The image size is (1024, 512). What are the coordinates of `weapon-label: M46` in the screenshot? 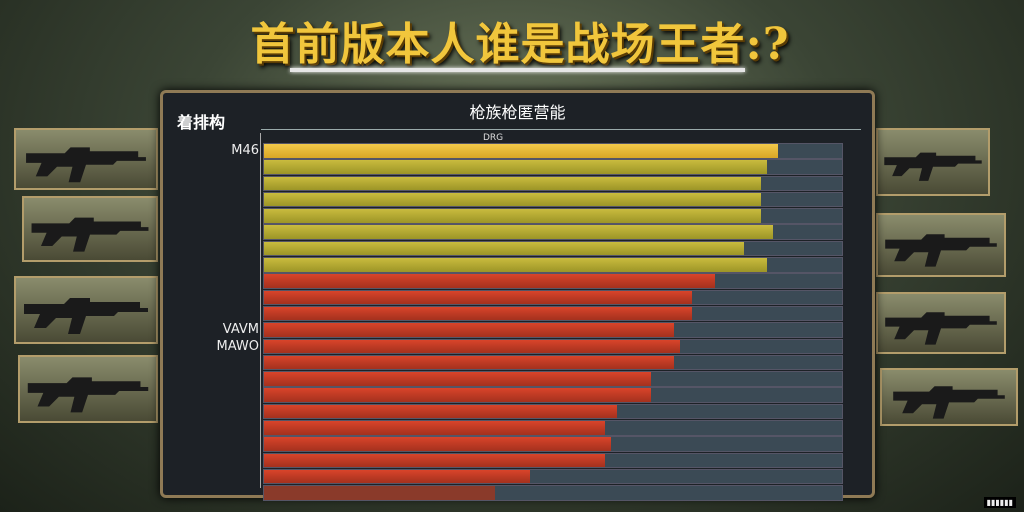 It's located at (245, 150).